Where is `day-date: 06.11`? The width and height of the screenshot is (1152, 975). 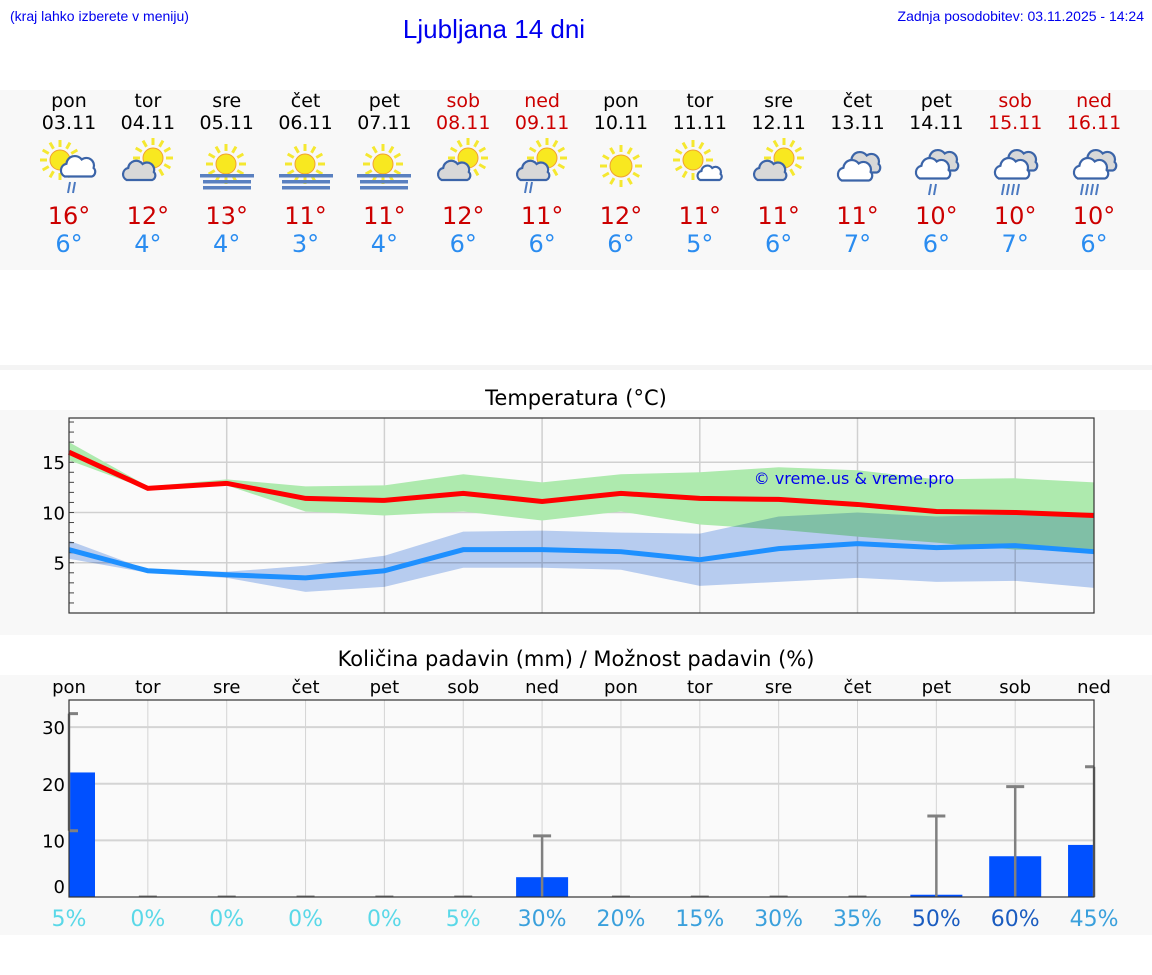 day-date: 06.11 is located at coordinates (305, 123).